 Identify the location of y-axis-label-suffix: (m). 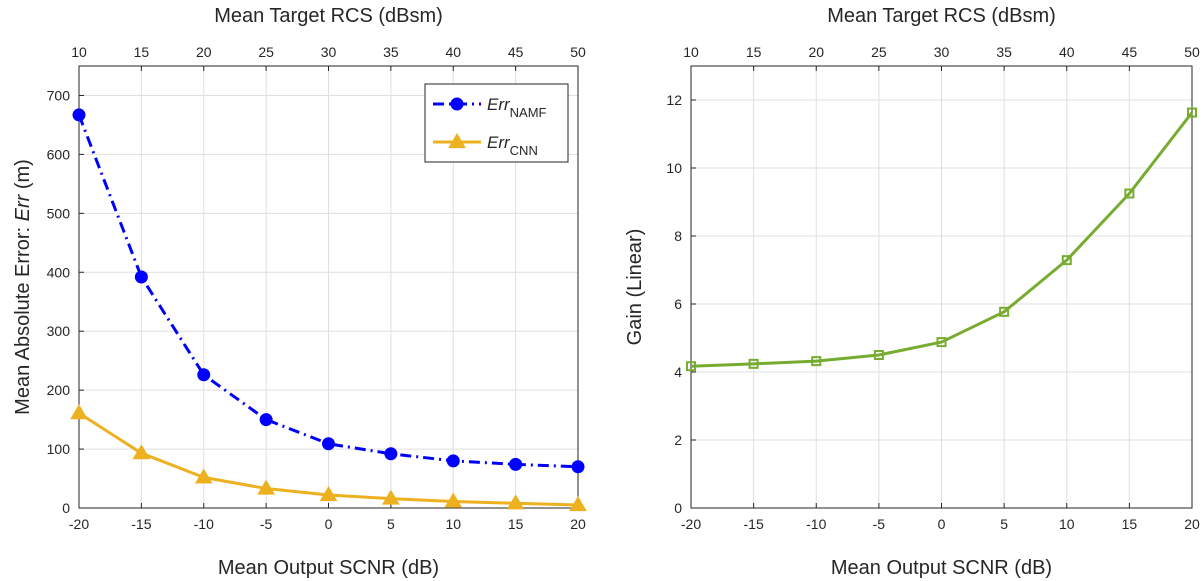
(23, 177).